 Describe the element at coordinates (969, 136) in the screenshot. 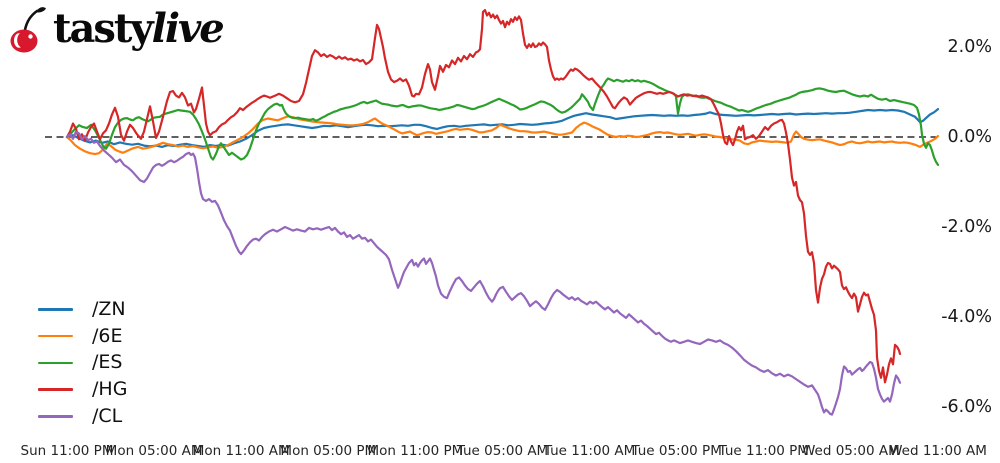

I see `y-tick-label: 0.0%` at that location.